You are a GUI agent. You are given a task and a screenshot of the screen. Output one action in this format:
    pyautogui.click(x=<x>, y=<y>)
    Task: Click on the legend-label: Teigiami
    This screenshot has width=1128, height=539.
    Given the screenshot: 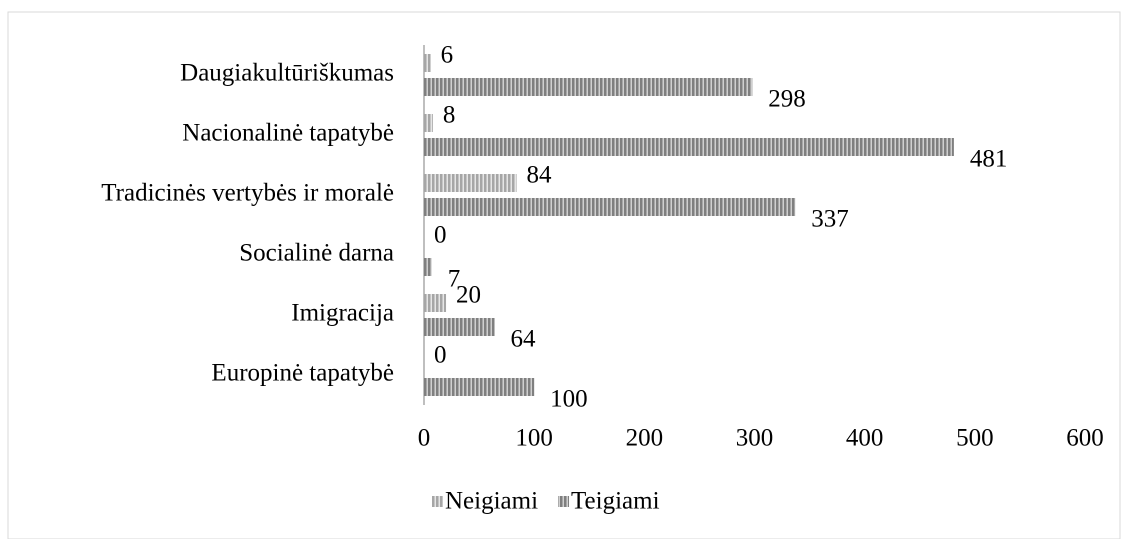 What is the action you would take?
    pyautogui.click(x=615, y=501)
    